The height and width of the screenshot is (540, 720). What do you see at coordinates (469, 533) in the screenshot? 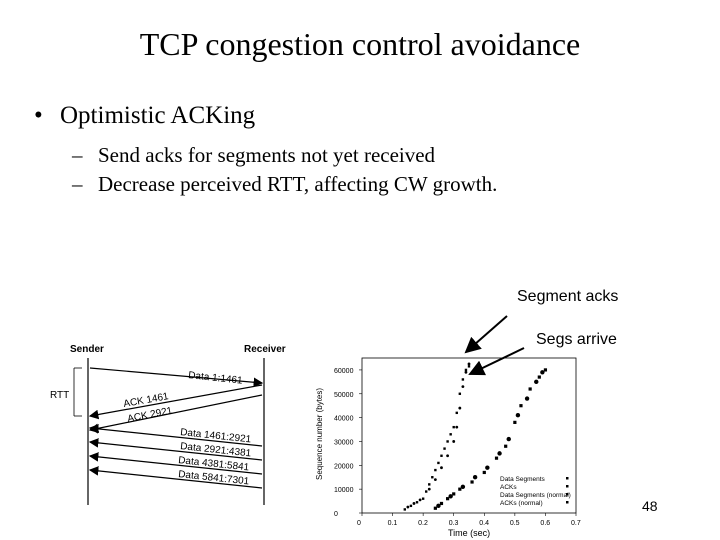
I see `x-axis-label: Time (sec)` at bounding box center [469, 533].